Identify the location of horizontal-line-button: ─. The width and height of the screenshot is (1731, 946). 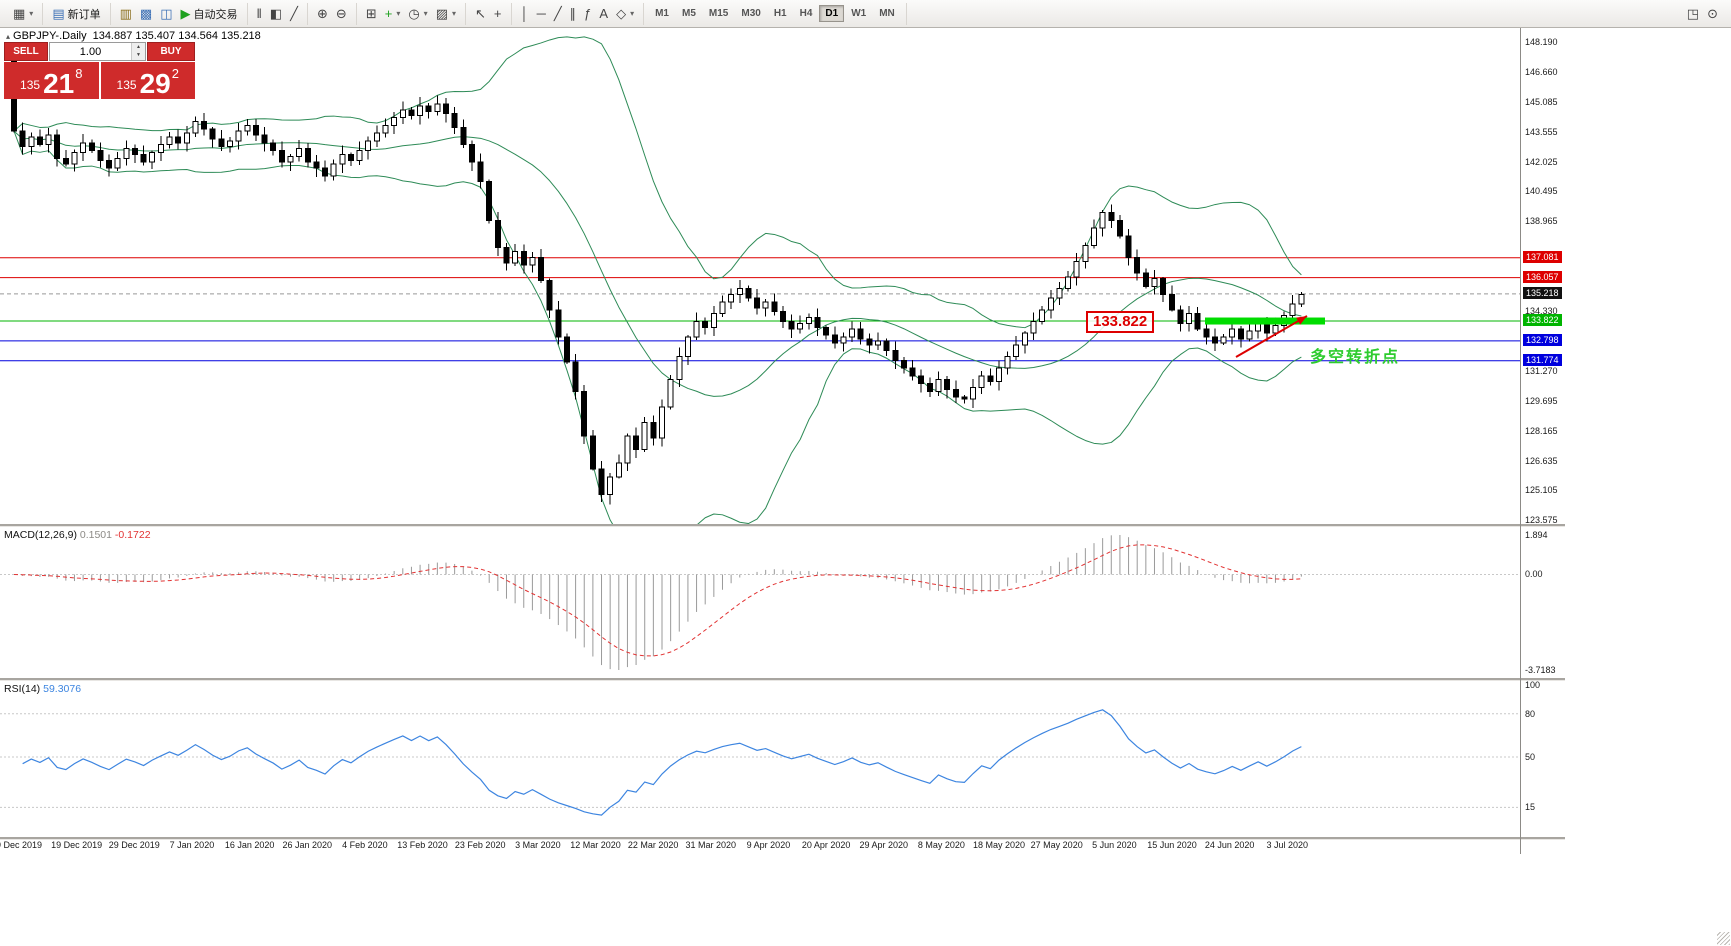
(541, 14).